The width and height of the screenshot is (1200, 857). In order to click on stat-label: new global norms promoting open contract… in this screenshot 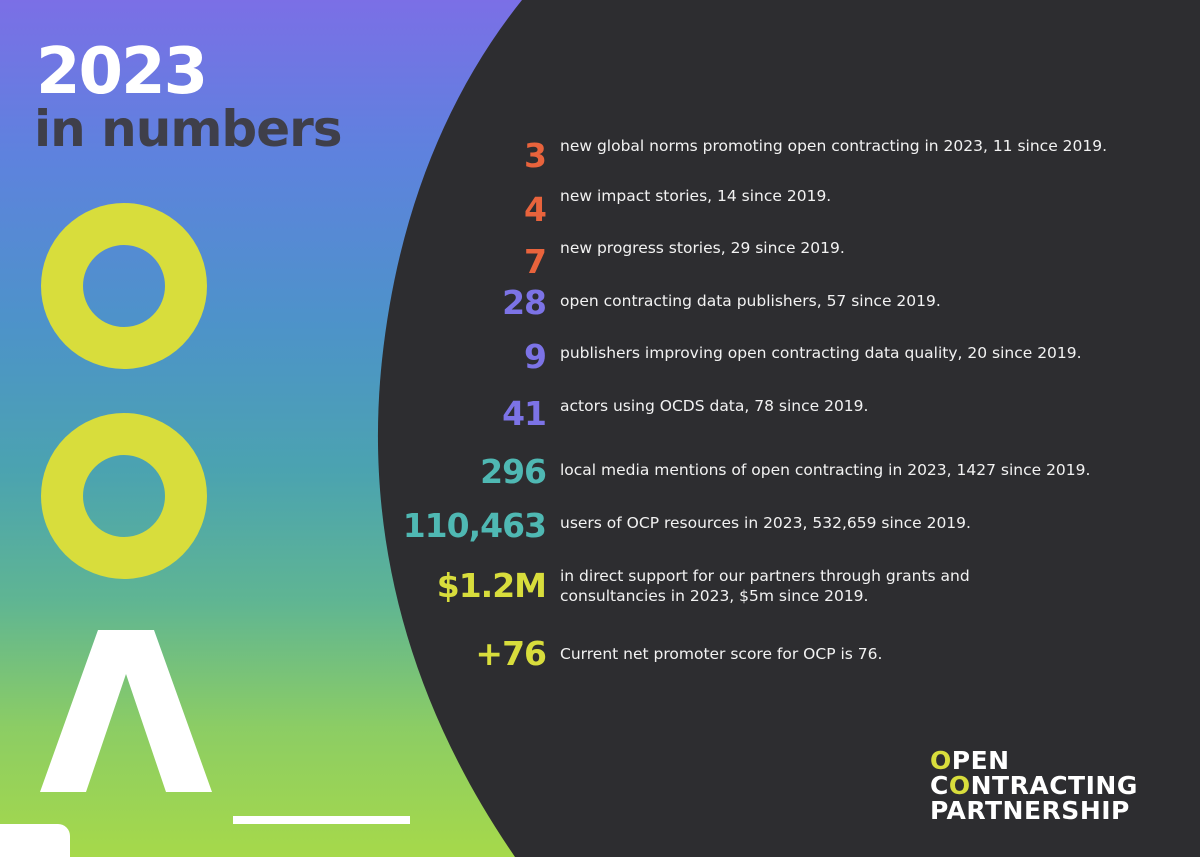, I will do `click(834, 146)`.